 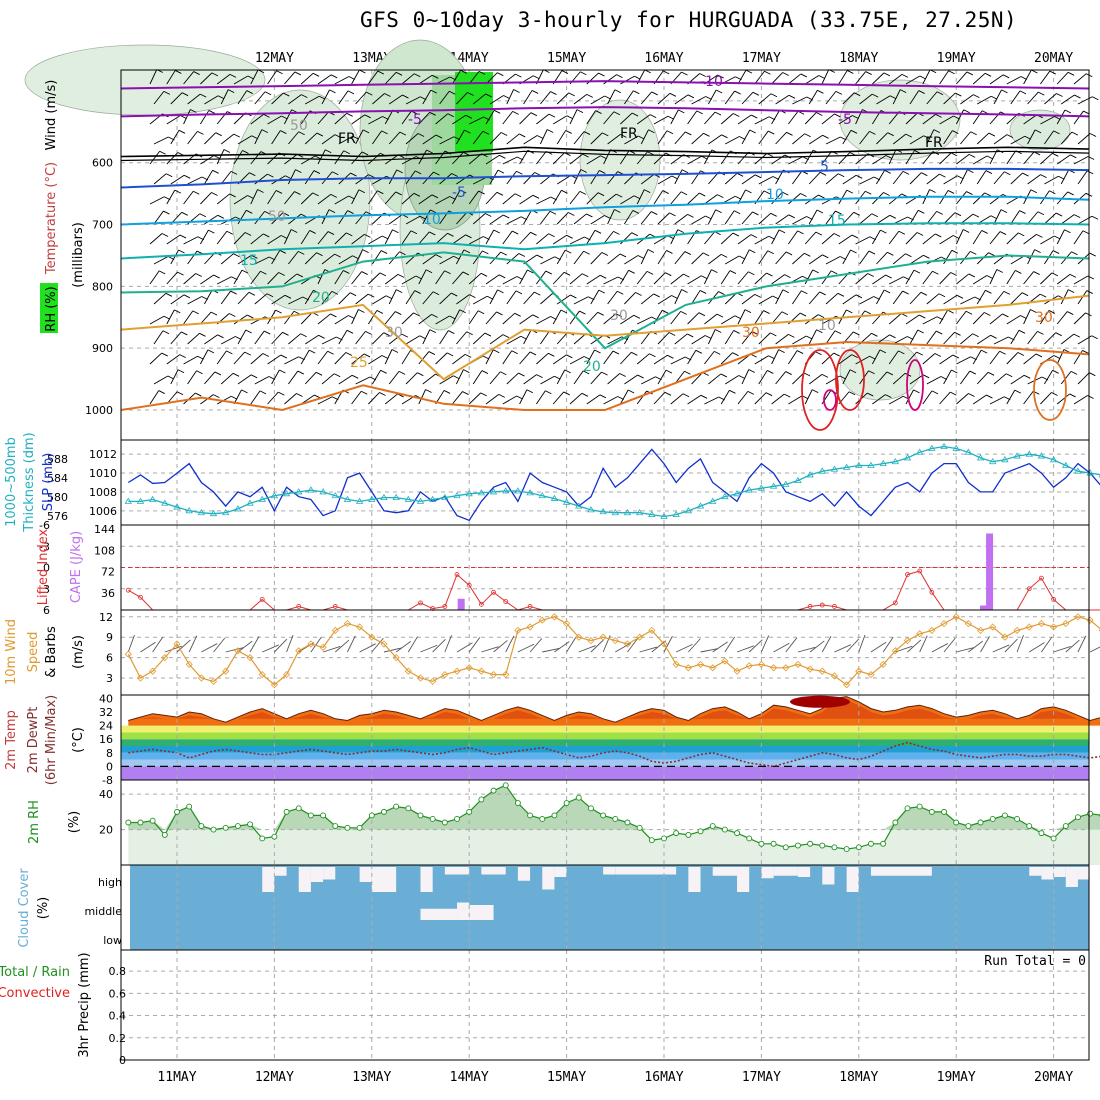 I want to click on date-label-top: 15MAY, so click(x=566, y=58).